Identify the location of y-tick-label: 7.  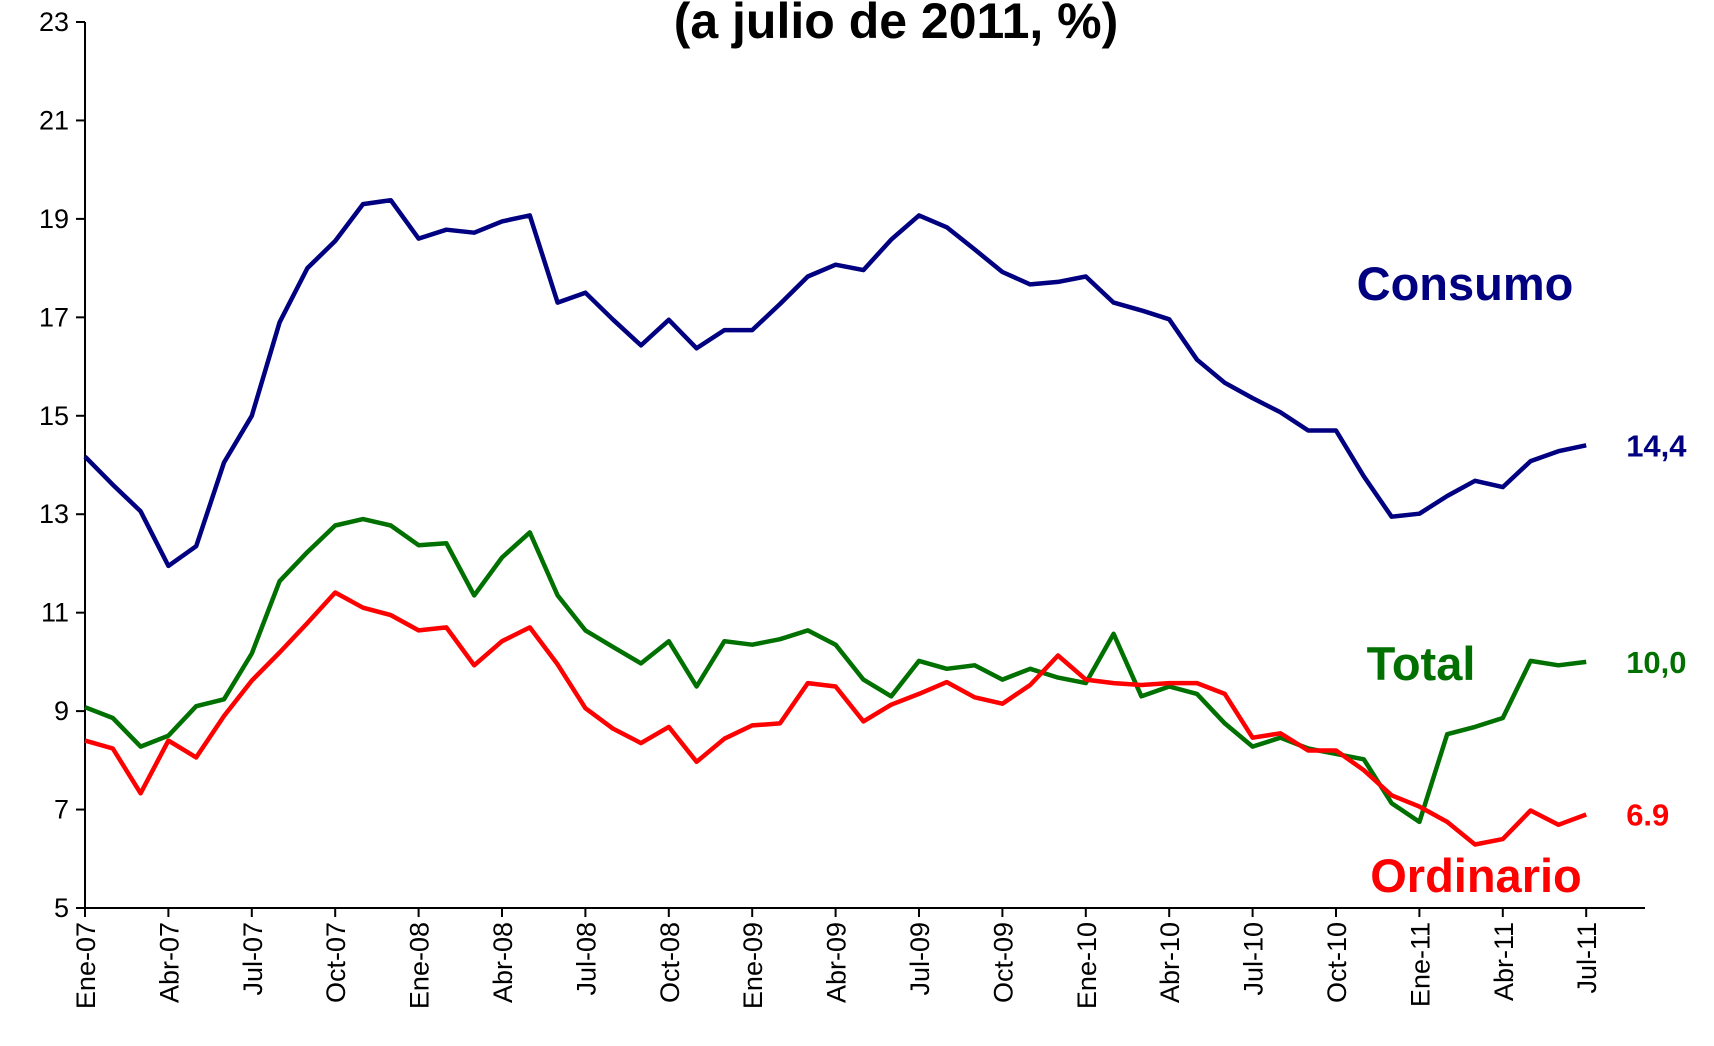
(61, 810).